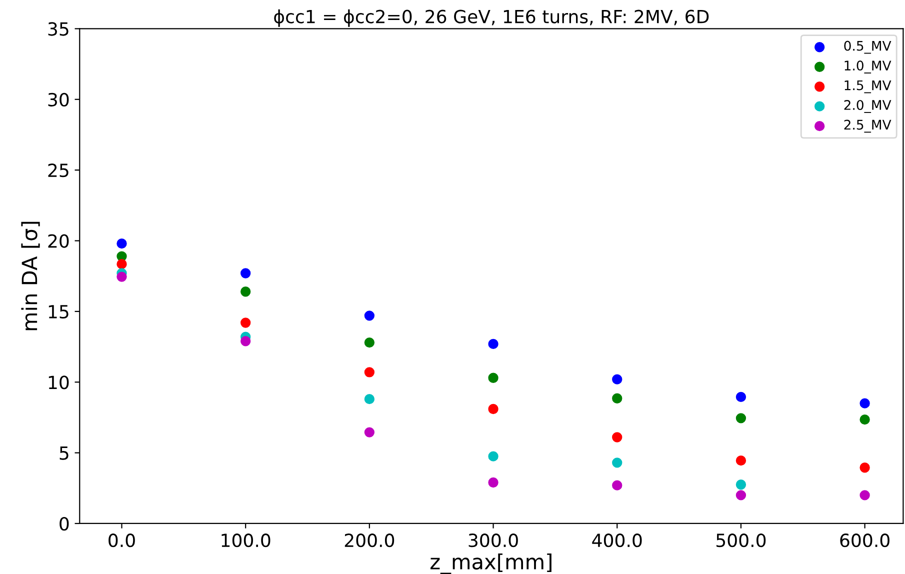 Image resolution: width=905 pixels, height=574 pixels. Describe the element at coordinates (64, 523) in the screenshot. I see `y-tick-label: 0` at that location.